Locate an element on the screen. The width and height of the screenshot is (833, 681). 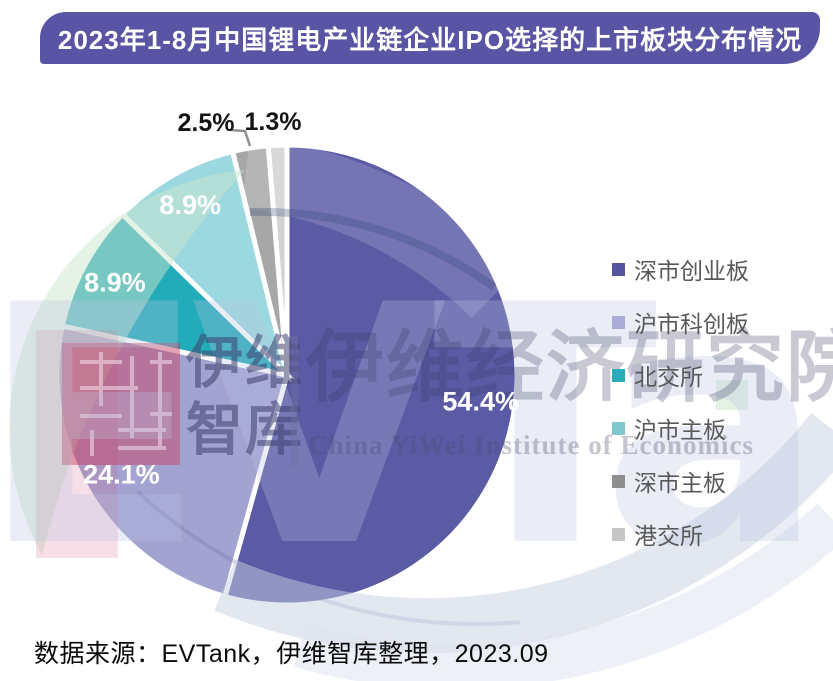
legend-item-深市主板: 深市主板 is located at coordinates (680, 481).